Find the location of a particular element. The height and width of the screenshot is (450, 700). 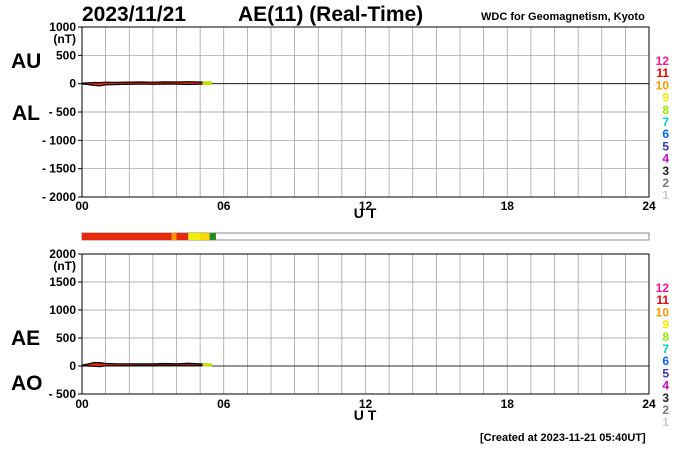

ae-label: AE is located at coordinates (26, 338).